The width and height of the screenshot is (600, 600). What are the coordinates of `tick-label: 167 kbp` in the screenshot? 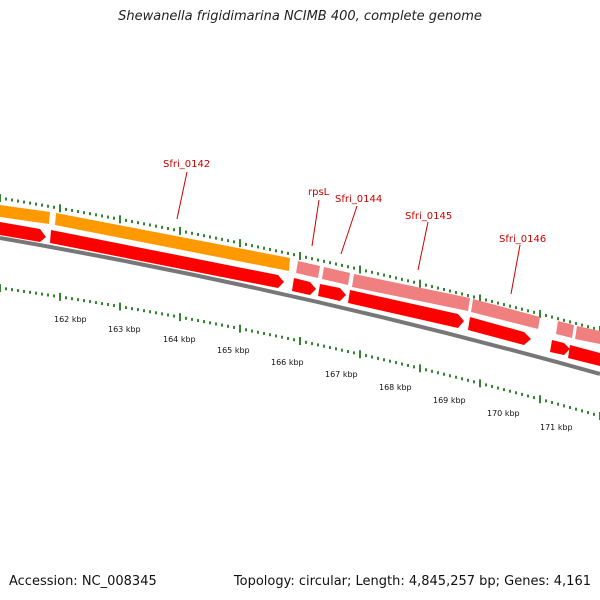 It's located at (341, 374).